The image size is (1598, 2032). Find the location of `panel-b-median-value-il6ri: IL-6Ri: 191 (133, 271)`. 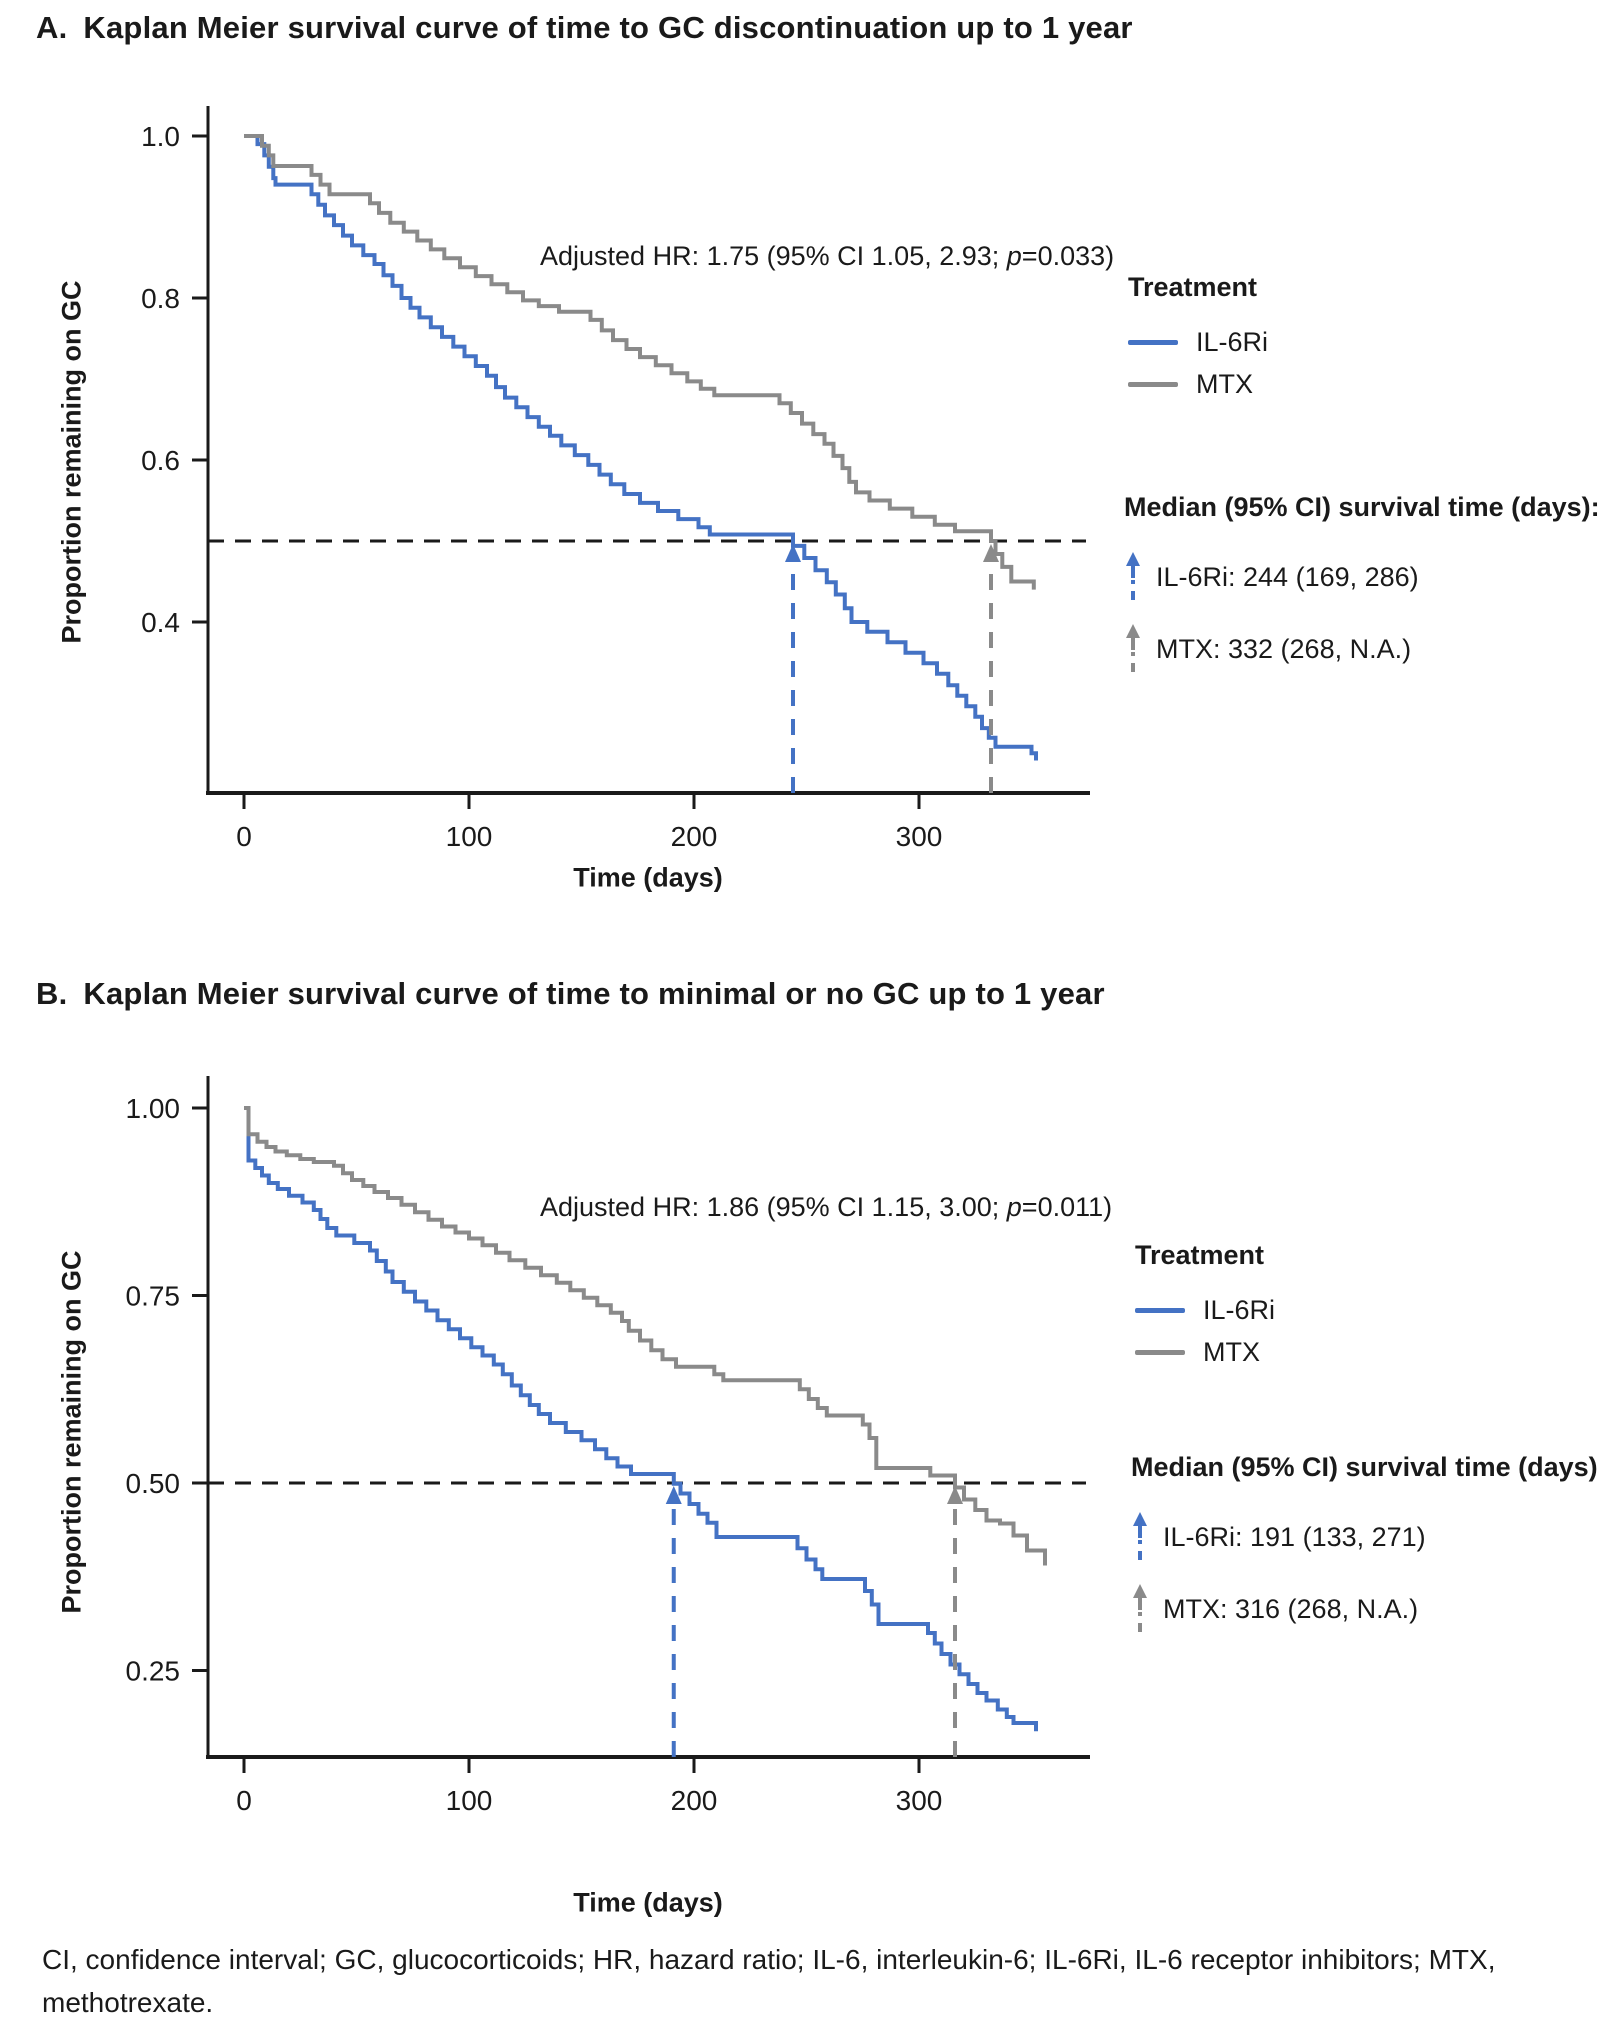

panel-b-median-value-il6ri: IL-6Ri: 191 (133, 271) is located at coordinates (1294, 1536).